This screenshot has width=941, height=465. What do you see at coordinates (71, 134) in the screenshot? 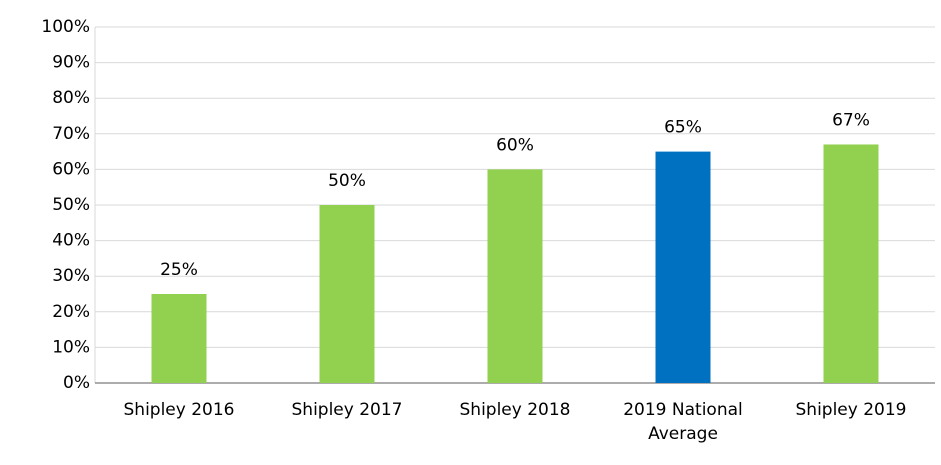
I see `y-tick-label: 70%` at bounding box center [71, 134].